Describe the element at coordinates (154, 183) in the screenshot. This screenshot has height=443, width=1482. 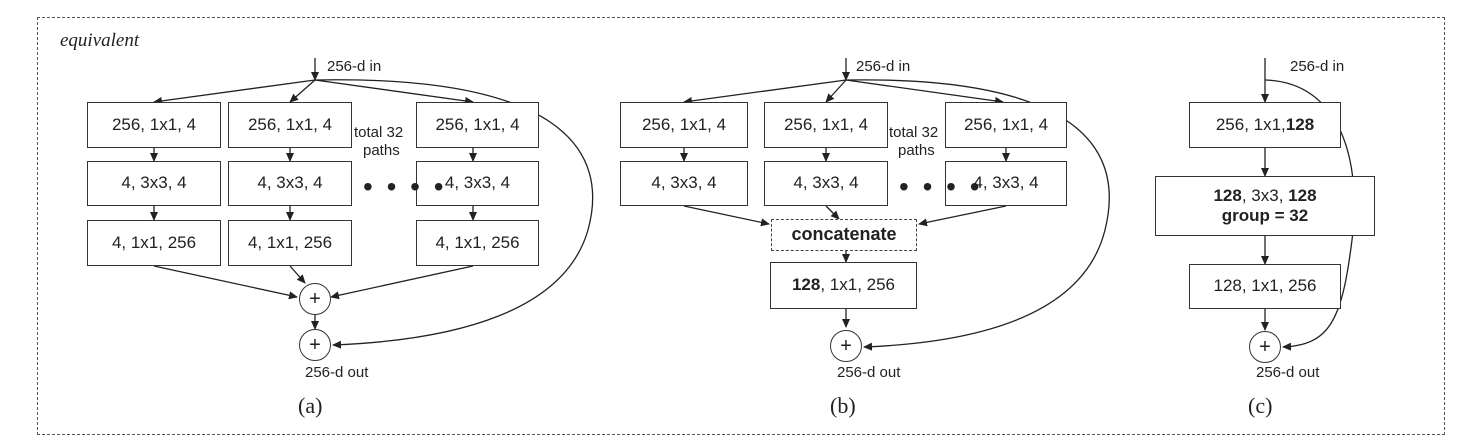
I see `a-path1-conv2: 4, 3x3, 4` at that location.